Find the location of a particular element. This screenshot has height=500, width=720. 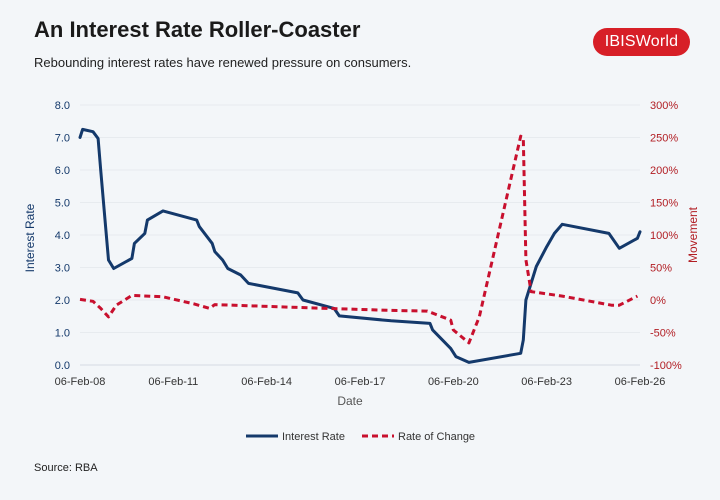

x-tick-label: 06-Feb-08 is located at coordinates (80, 382).